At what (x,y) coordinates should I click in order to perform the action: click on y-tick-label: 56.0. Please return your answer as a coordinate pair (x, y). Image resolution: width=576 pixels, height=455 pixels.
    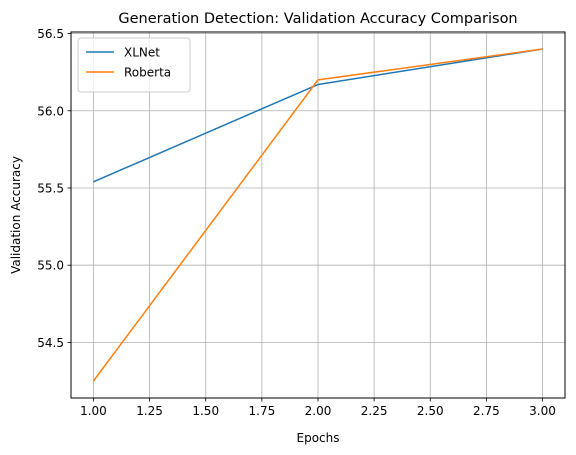
    Looking at the image, I should click on (50, 111).